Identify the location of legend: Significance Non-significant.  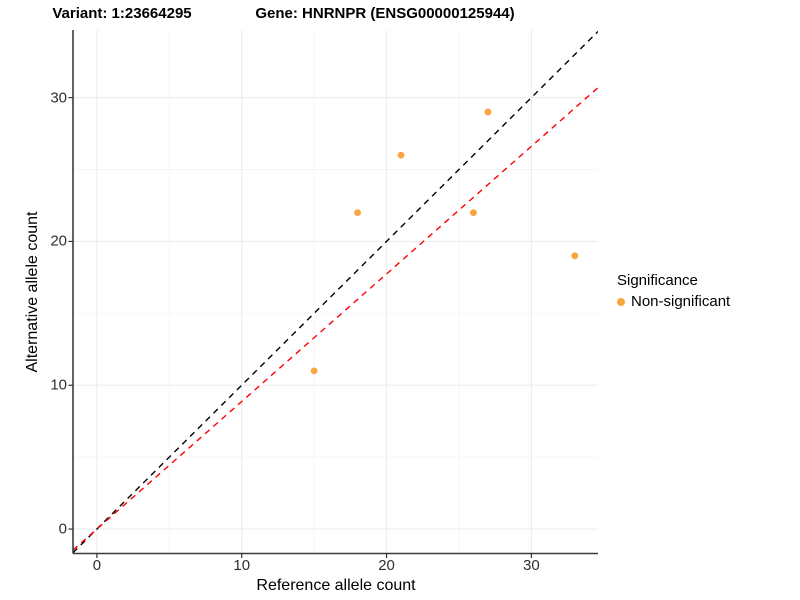
(673, 291).